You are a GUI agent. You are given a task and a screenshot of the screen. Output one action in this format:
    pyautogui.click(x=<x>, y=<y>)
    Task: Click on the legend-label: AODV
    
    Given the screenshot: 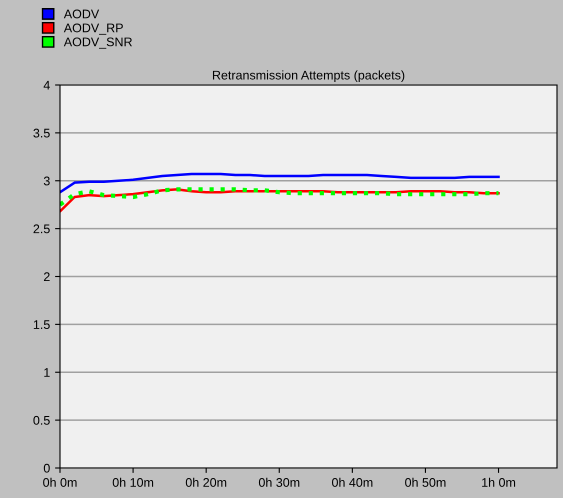 What is the action you would take?
    pyautogui.click(x=82, y=14)
    